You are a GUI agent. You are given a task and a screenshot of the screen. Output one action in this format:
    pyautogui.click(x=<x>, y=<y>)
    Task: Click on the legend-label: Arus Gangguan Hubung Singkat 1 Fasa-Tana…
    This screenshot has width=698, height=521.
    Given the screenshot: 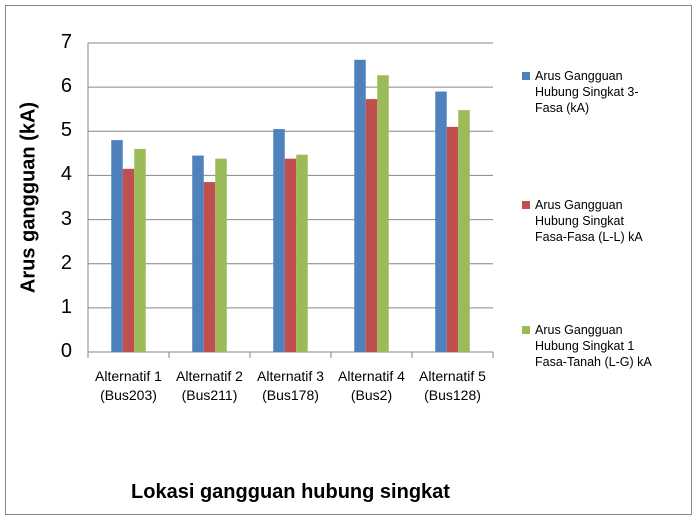 What is the action you would take?
    pyautogui.click(x=593, y=346)
    